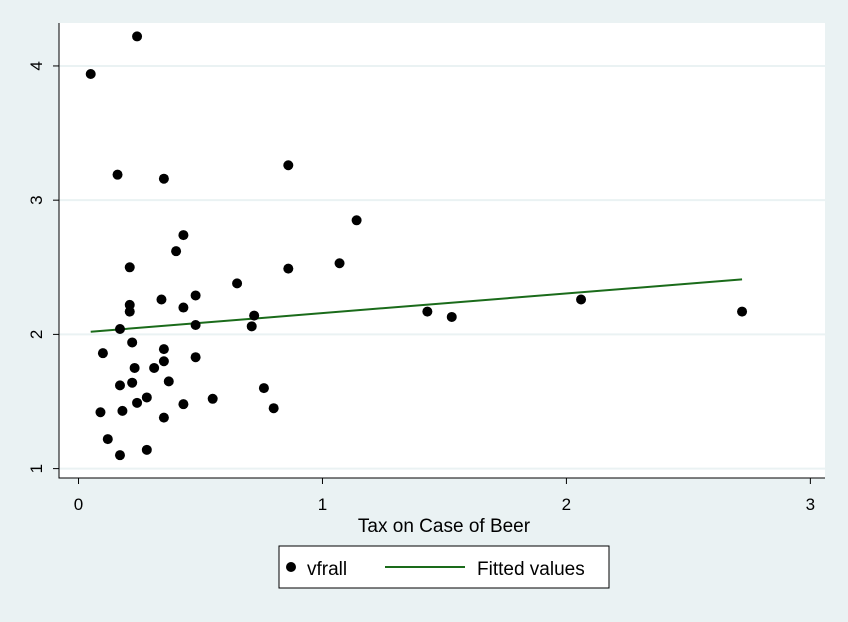 The width and height of the screenshot is (848, 622). What do you see at coordinates (327, 569) in the screenshot?
I see `legend-label-vfrall: vfrall` at bounding box center [327, 569].